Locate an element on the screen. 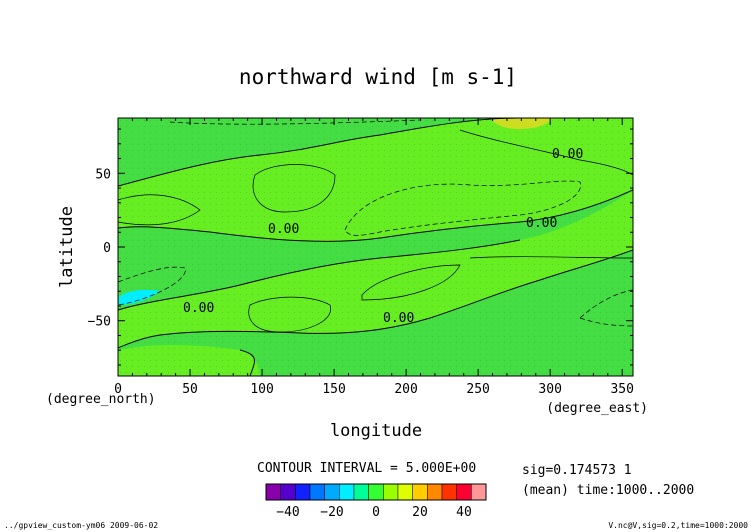  x-tick-label: 250 is located at coordinates (477, 389).